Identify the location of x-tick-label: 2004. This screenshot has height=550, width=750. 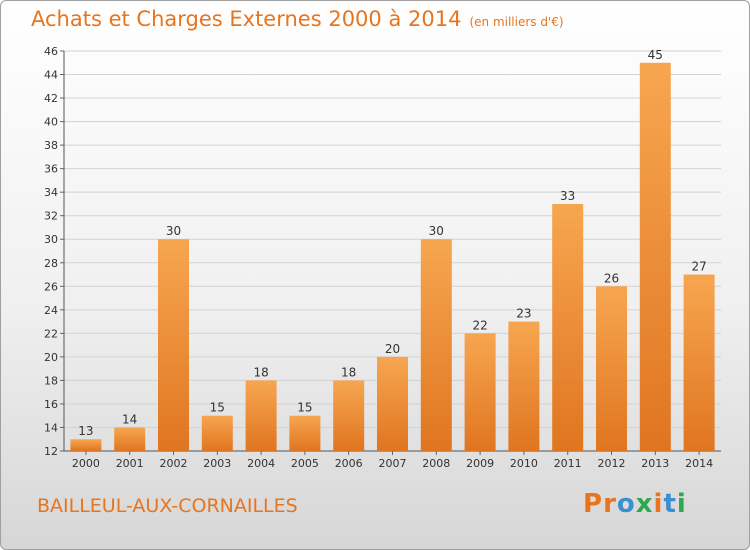
(261, 463).